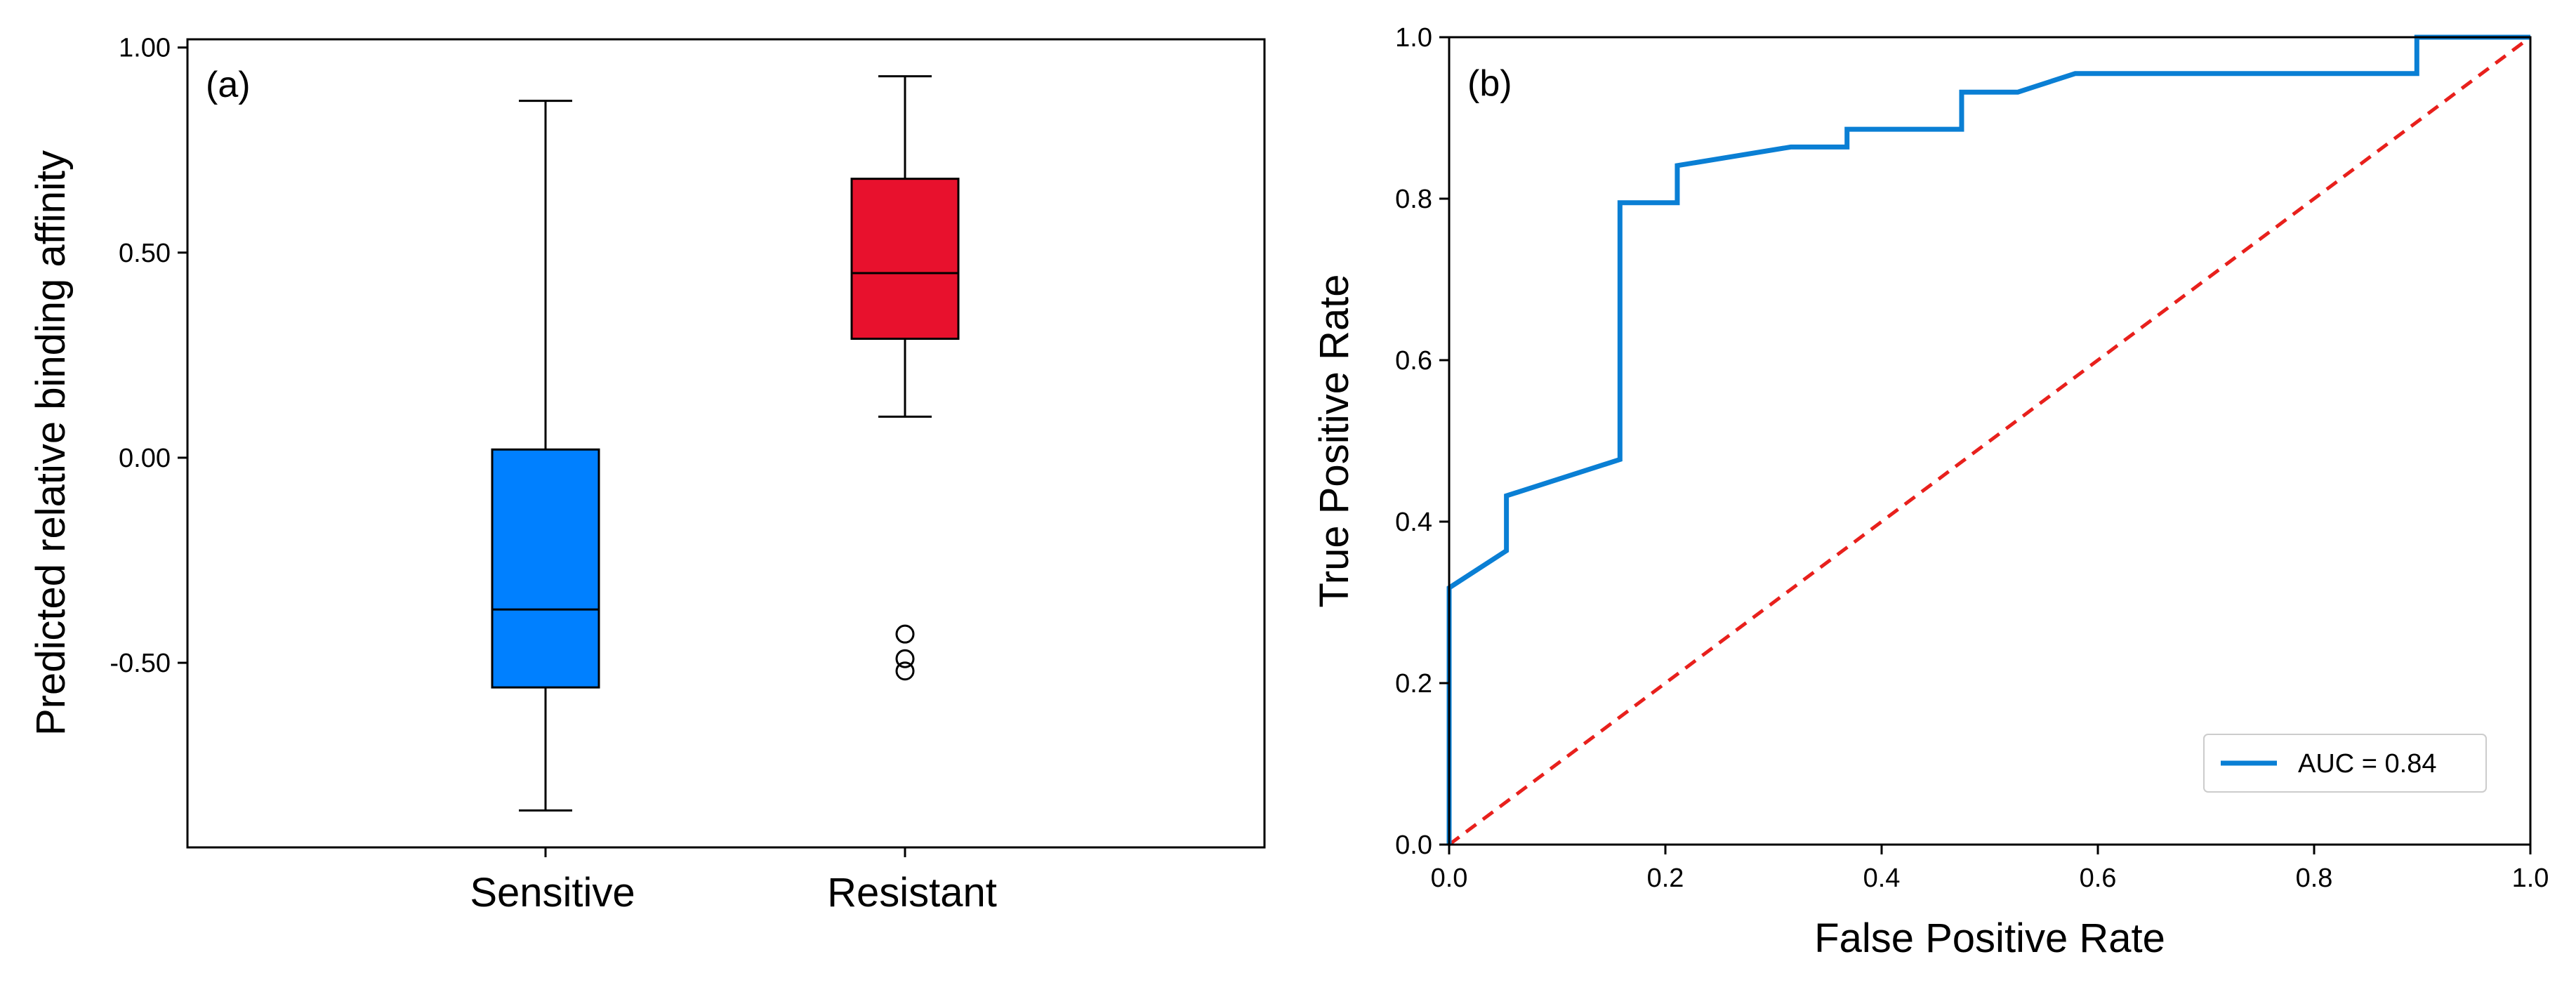 The width and height of the screenshot is (2576, 985). Describe the element at coordinates (228, 85) in the screenshot. I see `panel-a-label: (a)` at that location.